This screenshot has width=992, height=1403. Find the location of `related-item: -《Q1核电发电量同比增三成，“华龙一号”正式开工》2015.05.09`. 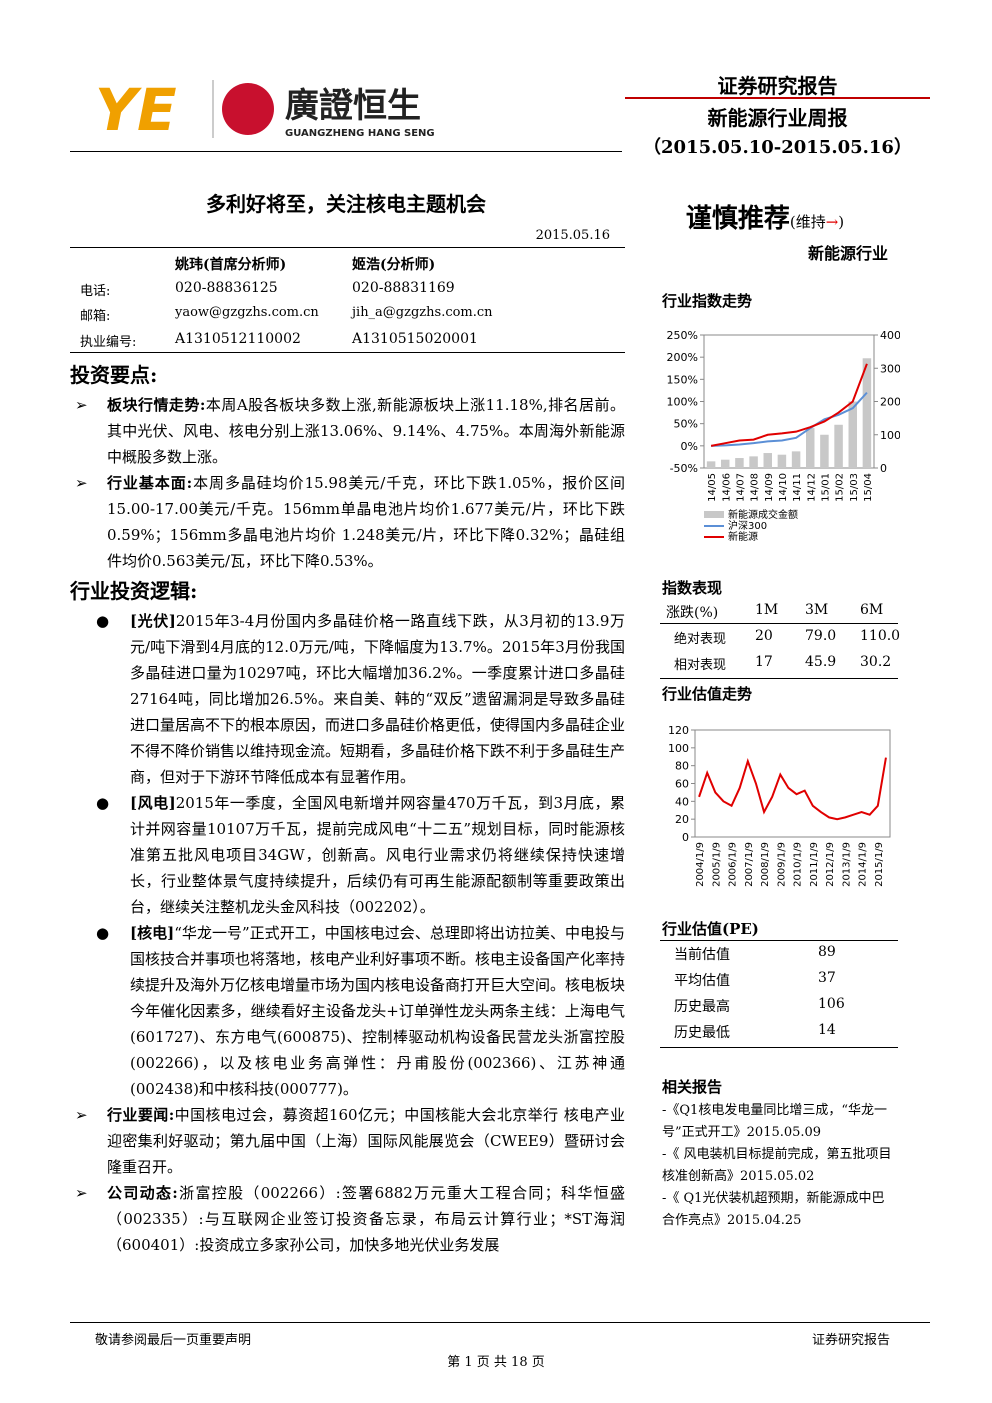

related-item: -《Q1核电发电量同比增三成，“华龙一号”正式开工》2015.05.09 is located at coordinates (774, 1121).